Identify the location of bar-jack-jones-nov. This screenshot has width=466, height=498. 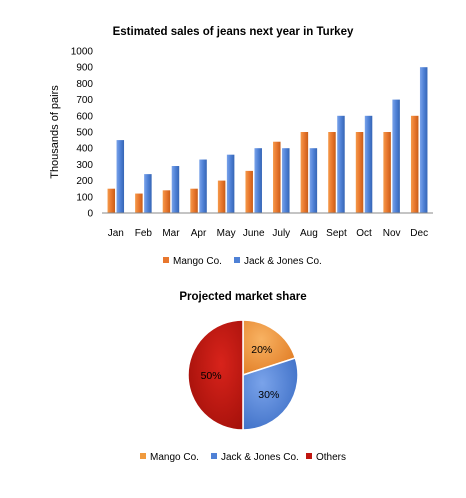
(396, 156).